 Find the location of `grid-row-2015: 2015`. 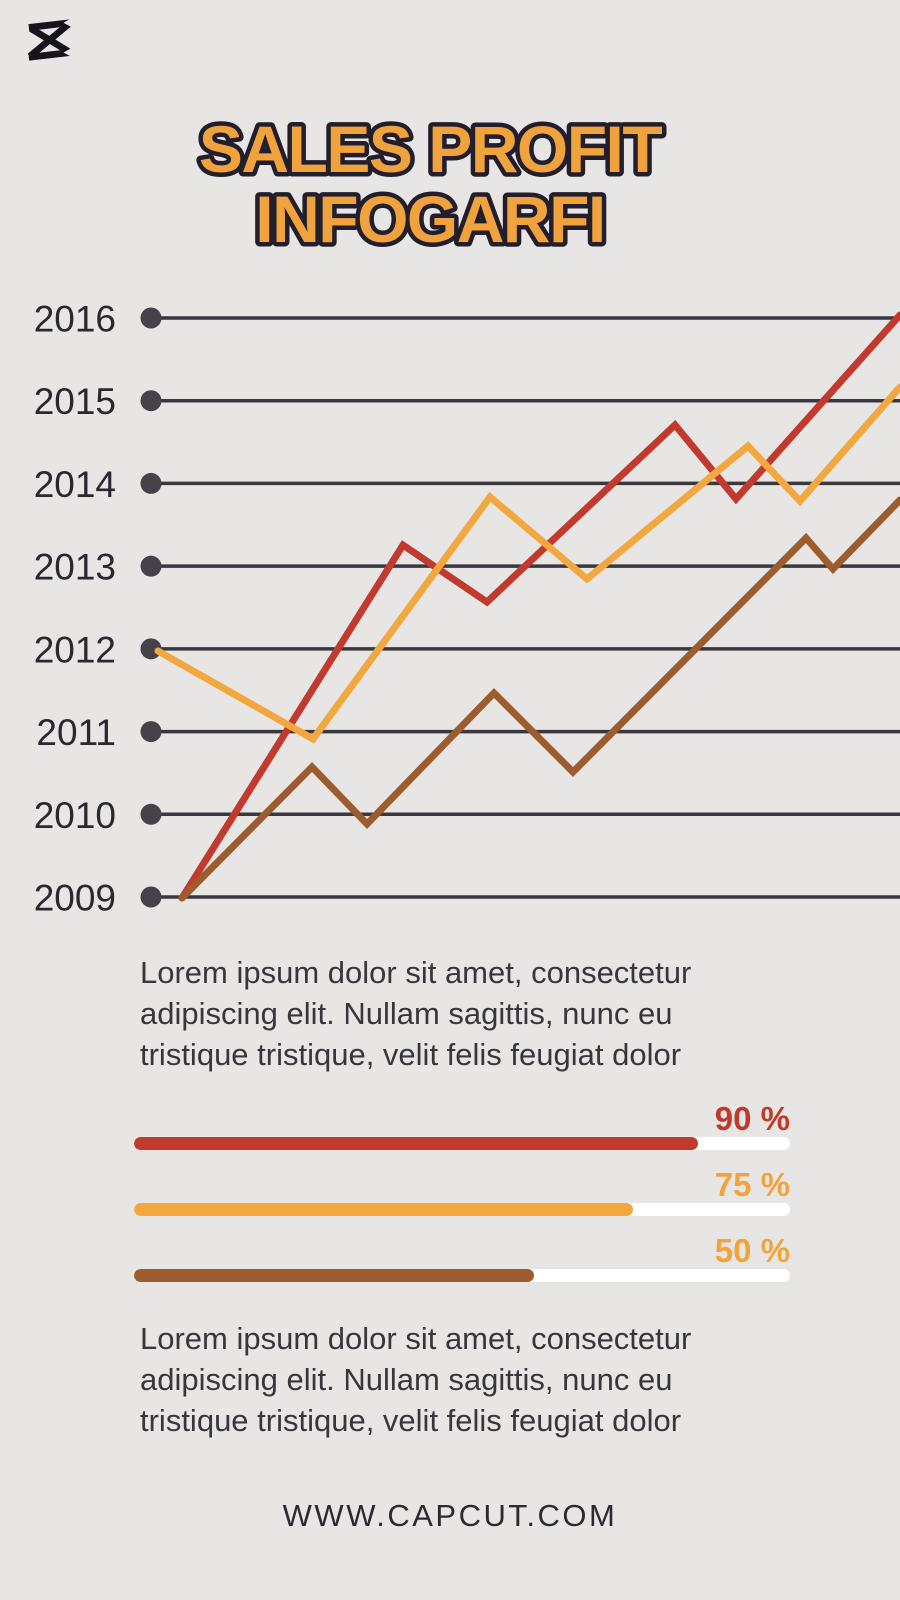

grid-row-2015: 2015 is located at coordinates (467, 401).